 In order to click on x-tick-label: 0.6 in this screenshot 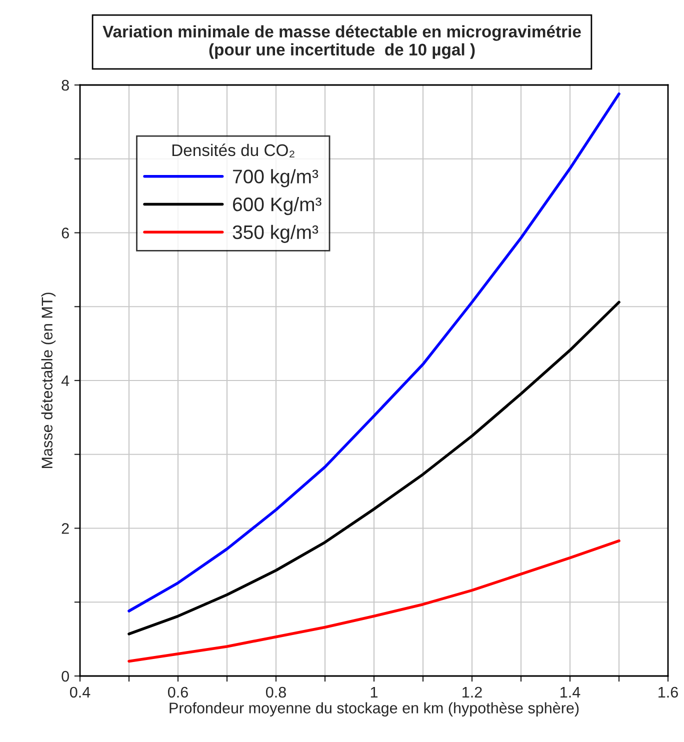, I will do `click(178, 692)`.